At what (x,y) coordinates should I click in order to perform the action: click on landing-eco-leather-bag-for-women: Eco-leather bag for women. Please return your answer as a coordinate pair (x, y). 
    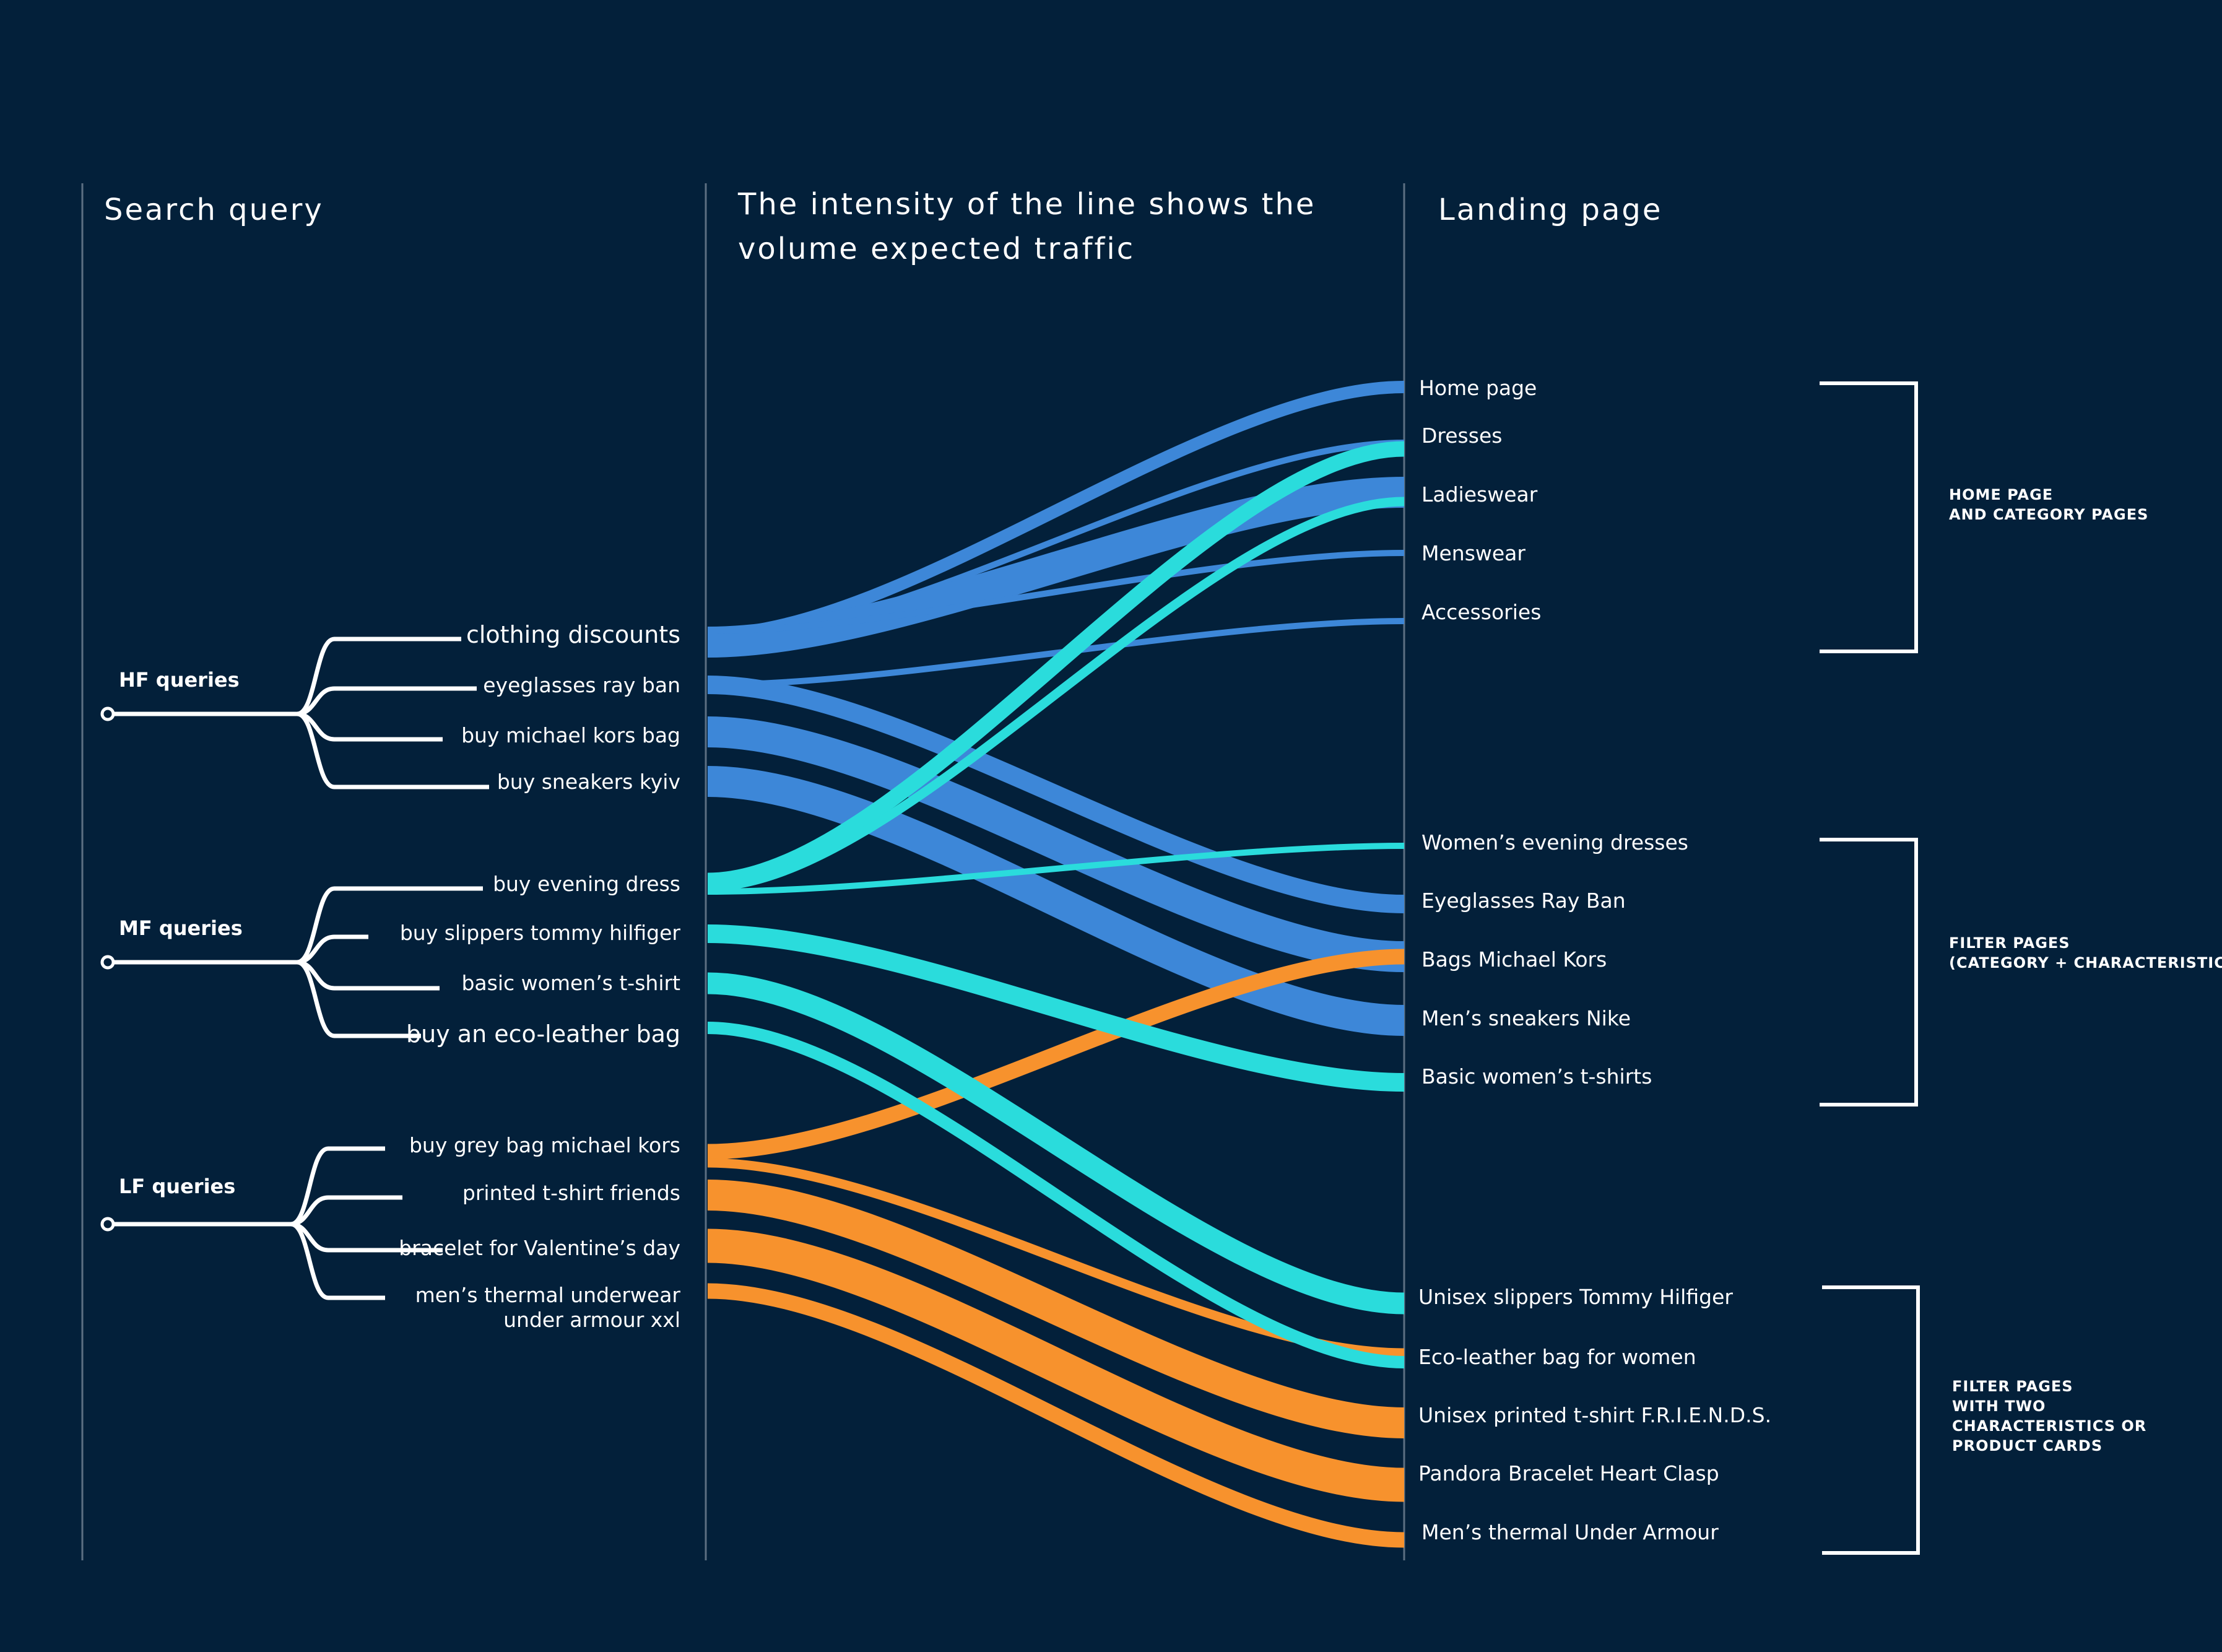
    Looking at the image, I should click on (1557, 1357).